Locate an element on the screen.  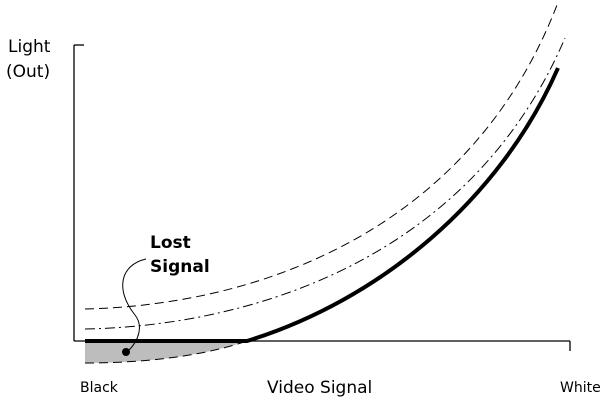
lost-signal-region is located at coordinates (166, 352).